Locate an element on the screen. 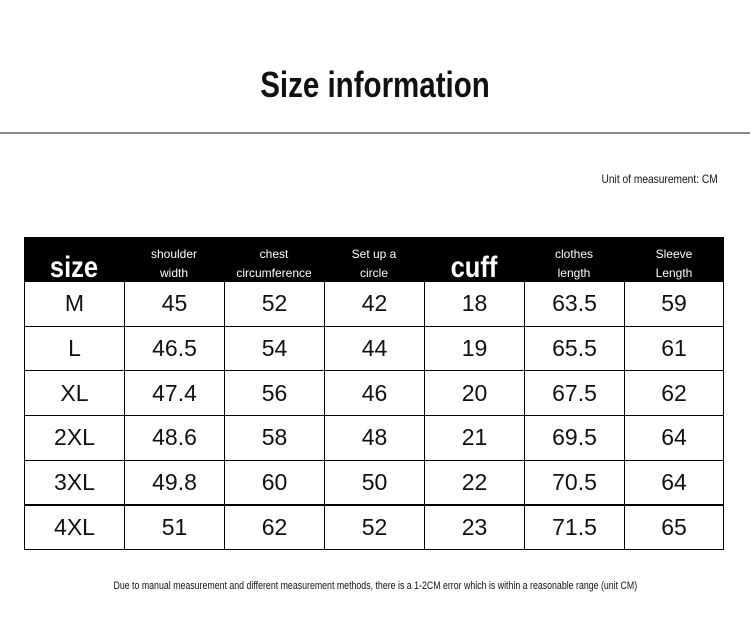 The width and height of the screenshot is (750, 622). divider is located at coordinates (375, 133).